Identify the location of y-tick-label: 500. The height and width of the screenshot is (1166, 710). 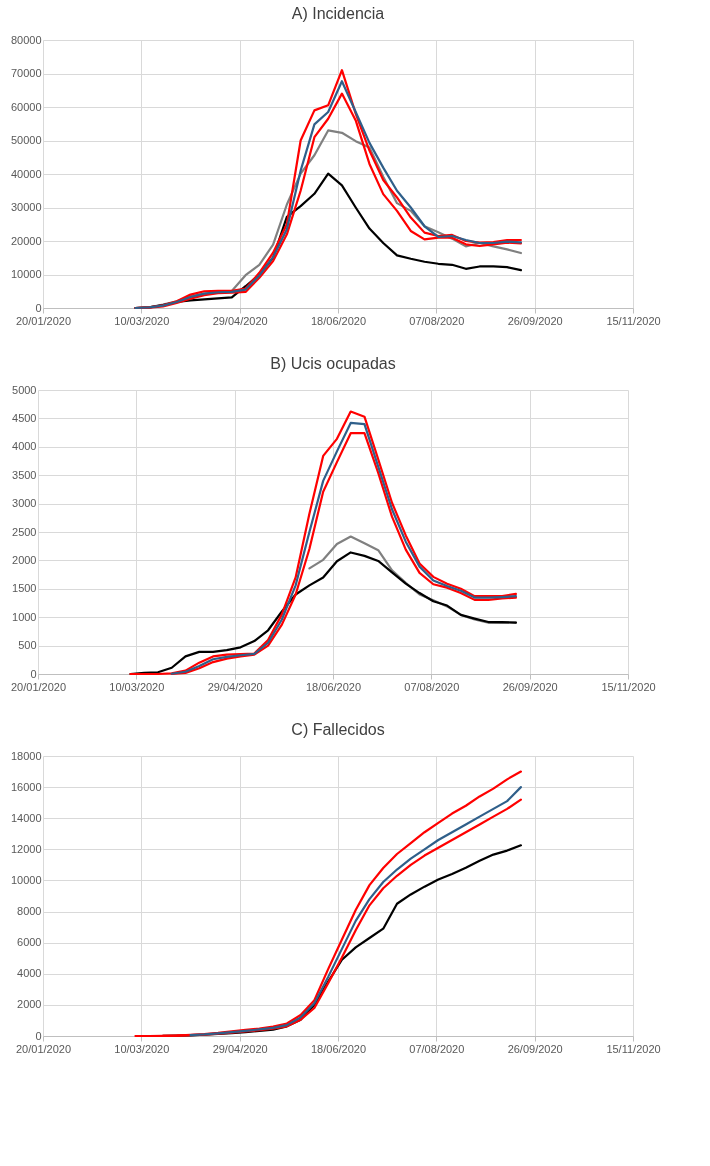
(27, 645).